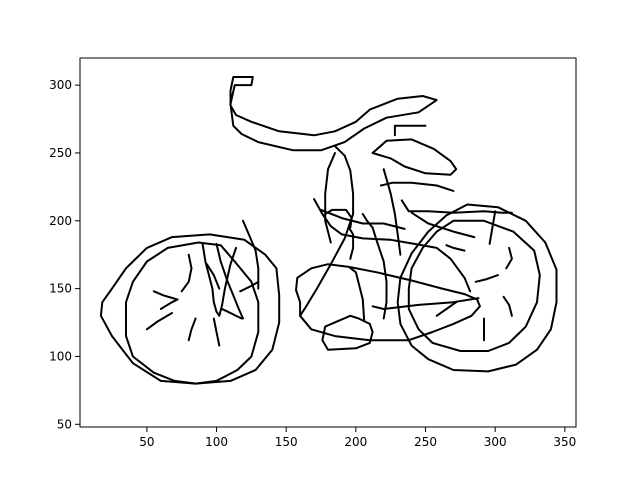 This screenshot has height=480, width=640. Describe the element at coordinates (60, 221) in the screenshot. I see `y-tick-label: 200` at that location.